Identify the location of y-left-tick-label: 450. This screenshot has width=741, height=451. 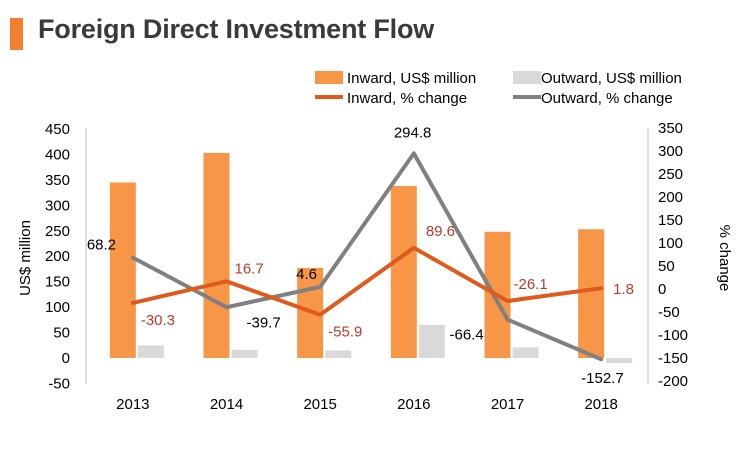
(57, 129).